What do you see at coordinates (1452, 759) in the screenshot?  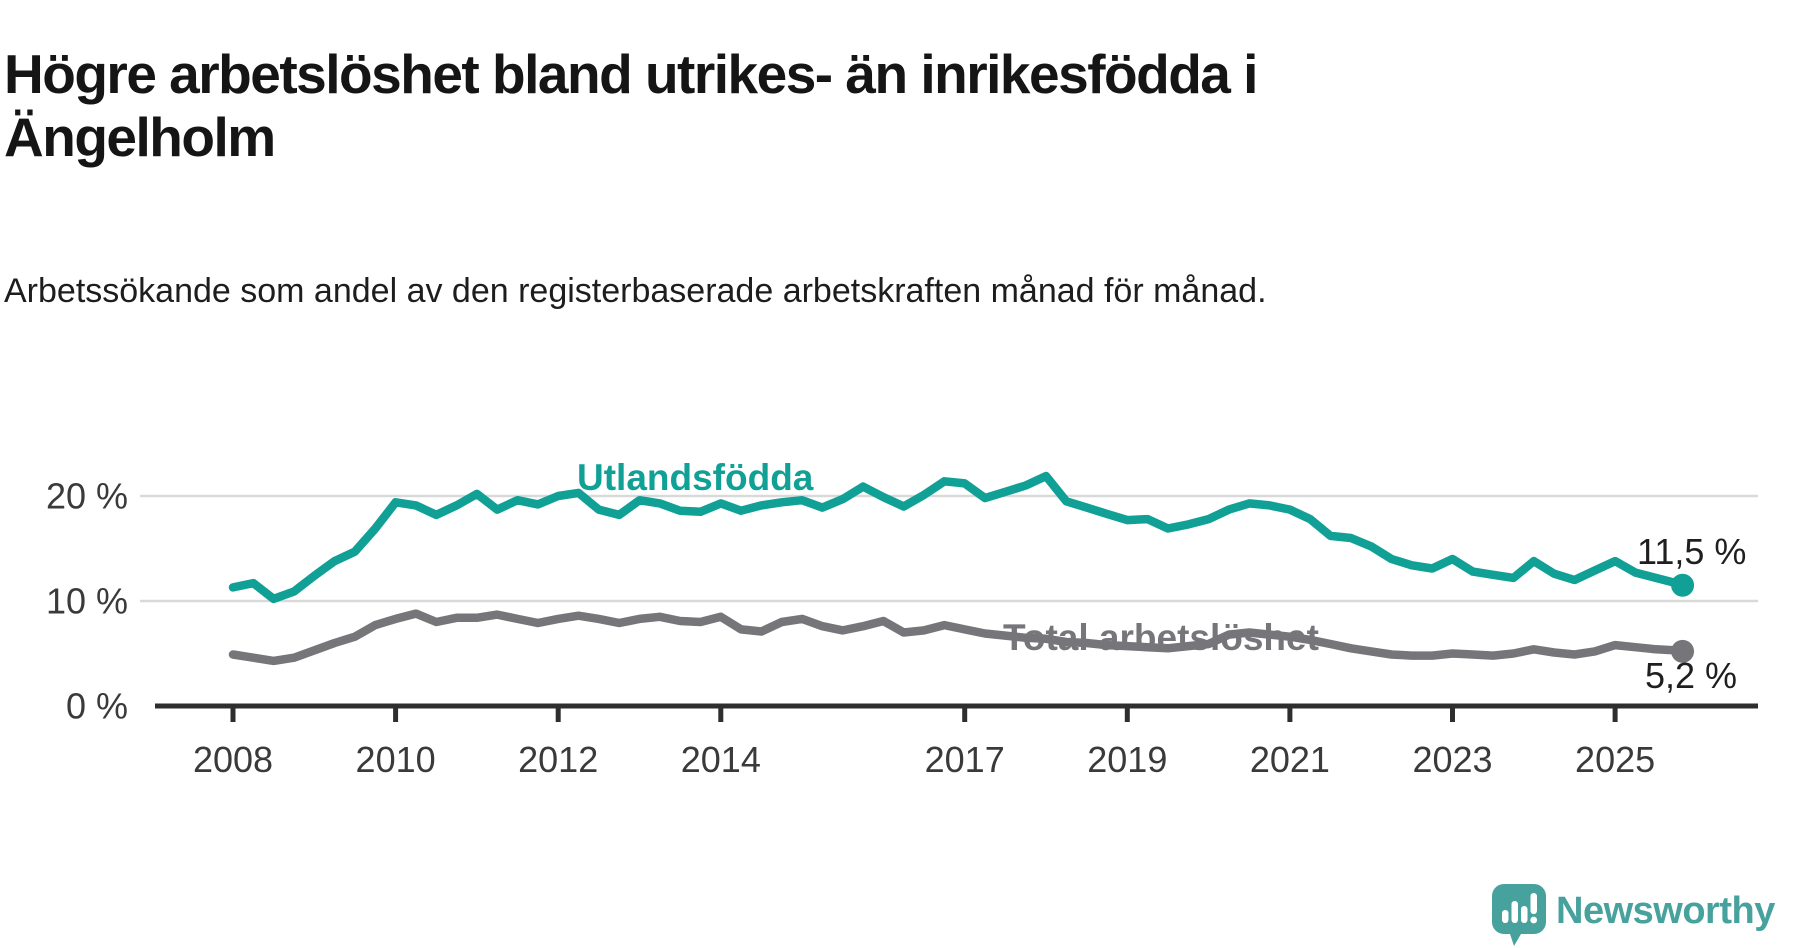 I see `x-axis-label: 2023` at bounding box center [1452, 759].